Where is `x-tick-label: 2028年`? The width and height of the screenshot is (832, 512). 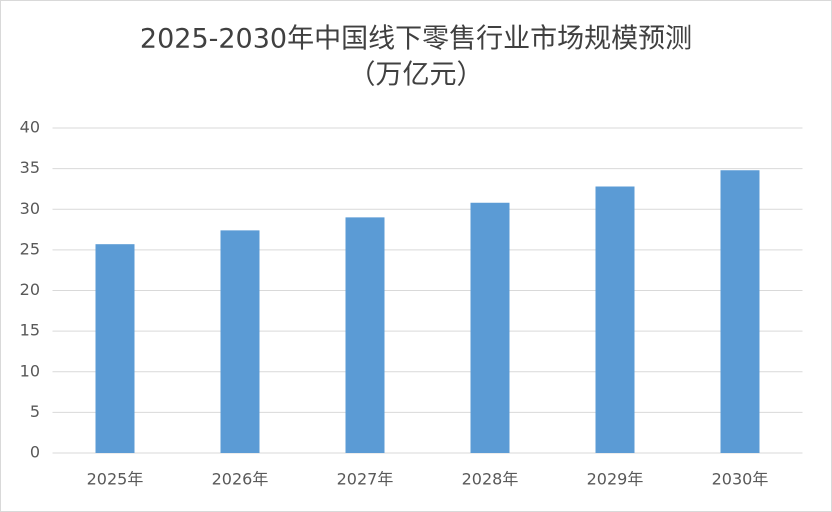
x-tick-label: 2028年 is located at coordinates (490, 479).